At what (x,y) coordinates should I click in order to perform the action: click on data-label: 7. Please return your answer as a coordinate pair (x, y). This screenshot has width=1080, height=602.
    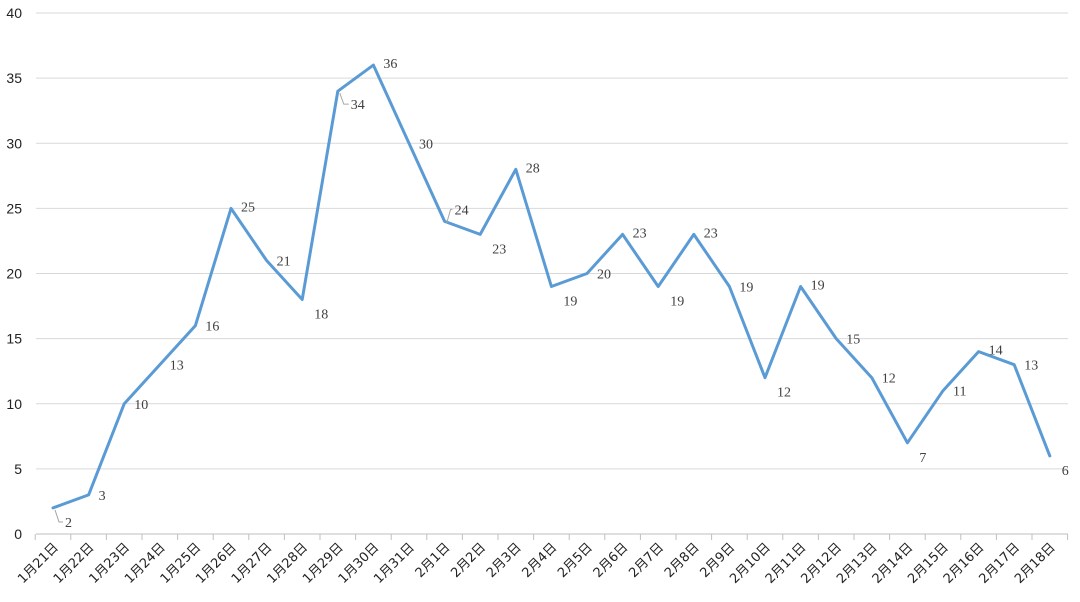
    Looking at the image, I should click on (922, 458).